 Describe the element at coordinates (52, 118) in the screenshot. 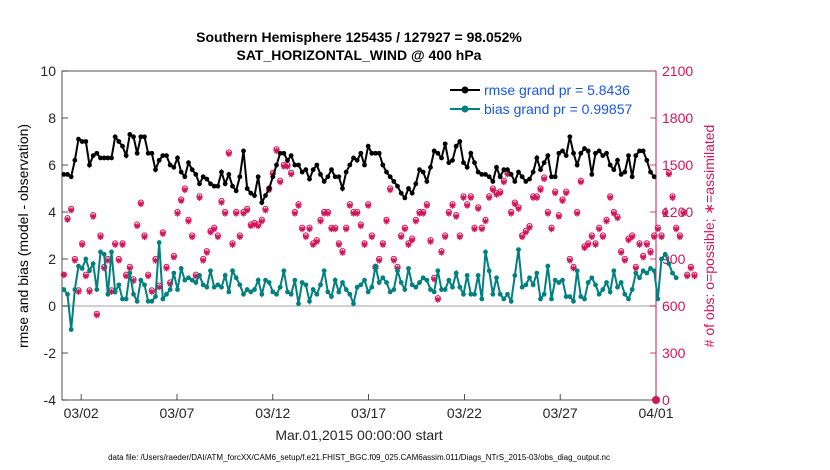

I see `y-left-tick-label: 8` at that location.